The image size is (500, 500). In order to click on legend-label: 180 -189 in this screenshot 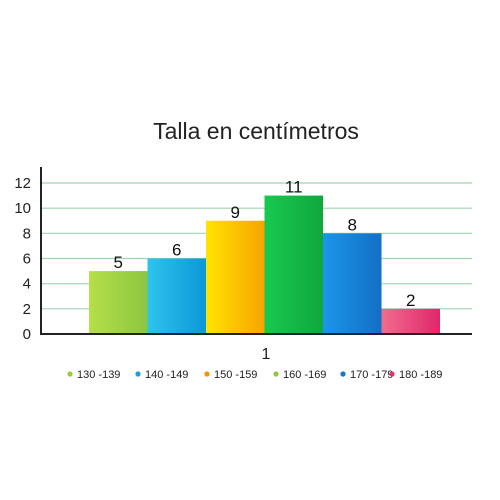, I will do `click(420, 375)`.